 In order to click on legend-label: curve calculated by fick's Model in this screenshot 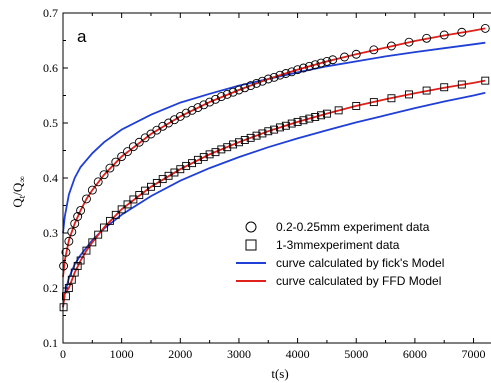, I will do `click(360, 263)`.